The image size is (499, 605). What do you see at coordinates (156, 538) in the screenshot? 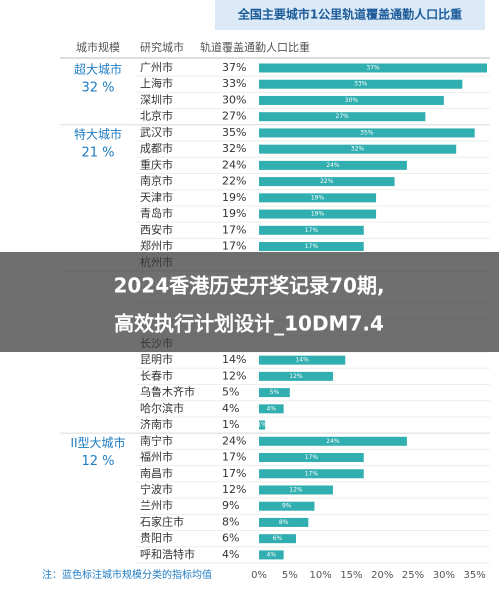
I see `y-tick-label: 贵阳市` at bounding box center [156, 538].